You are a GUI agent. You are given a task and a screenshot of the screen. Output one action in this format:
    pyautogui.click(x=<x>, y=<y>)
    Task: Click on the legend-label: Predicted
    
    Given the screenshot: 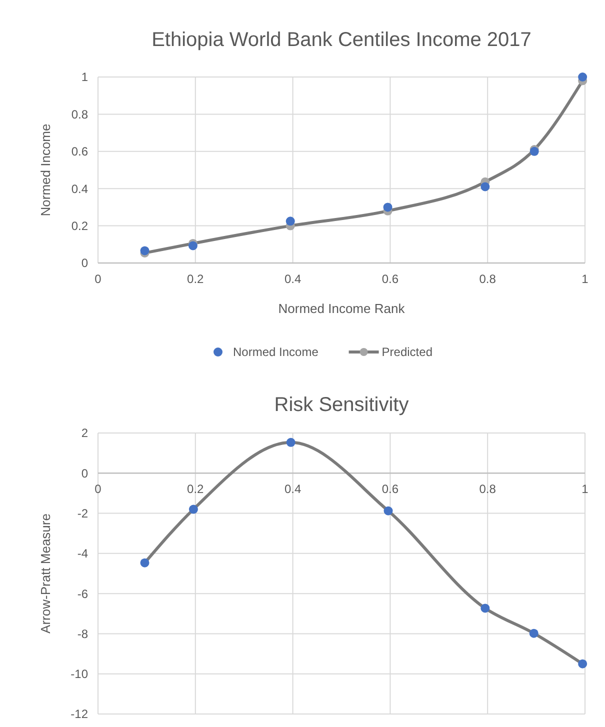 What is the action you would take?
    pyautogui.click(x=407, y=352)
    